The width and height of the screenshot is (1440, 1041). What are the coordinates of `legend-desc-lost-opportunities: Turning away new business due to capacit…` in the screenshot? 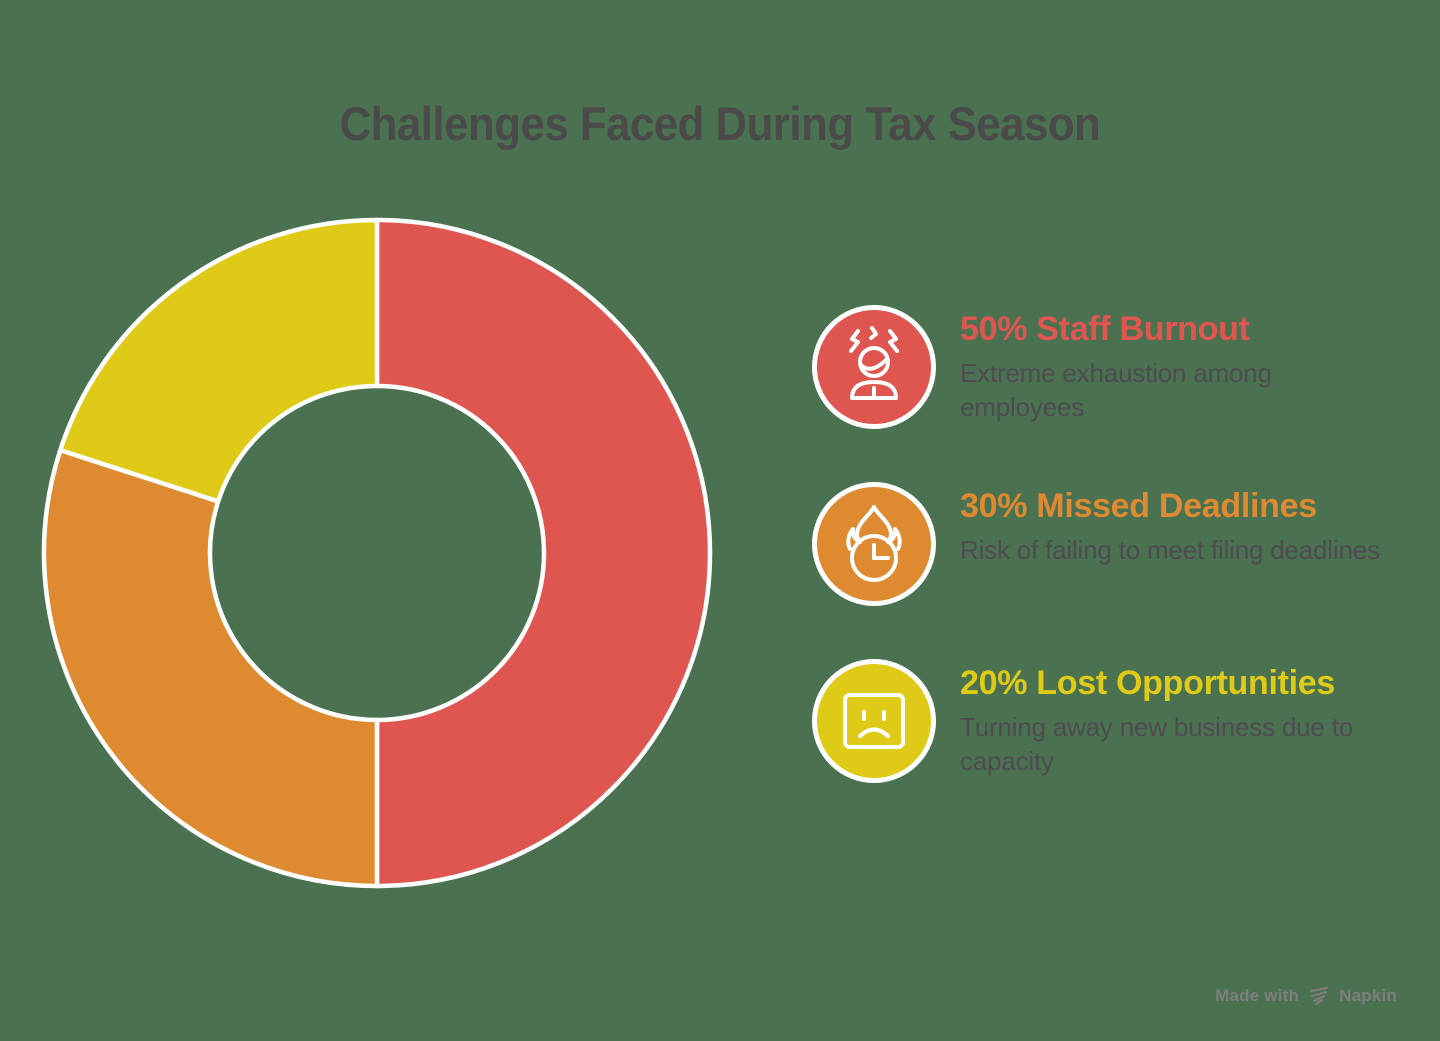 It's located at (1156, 744).